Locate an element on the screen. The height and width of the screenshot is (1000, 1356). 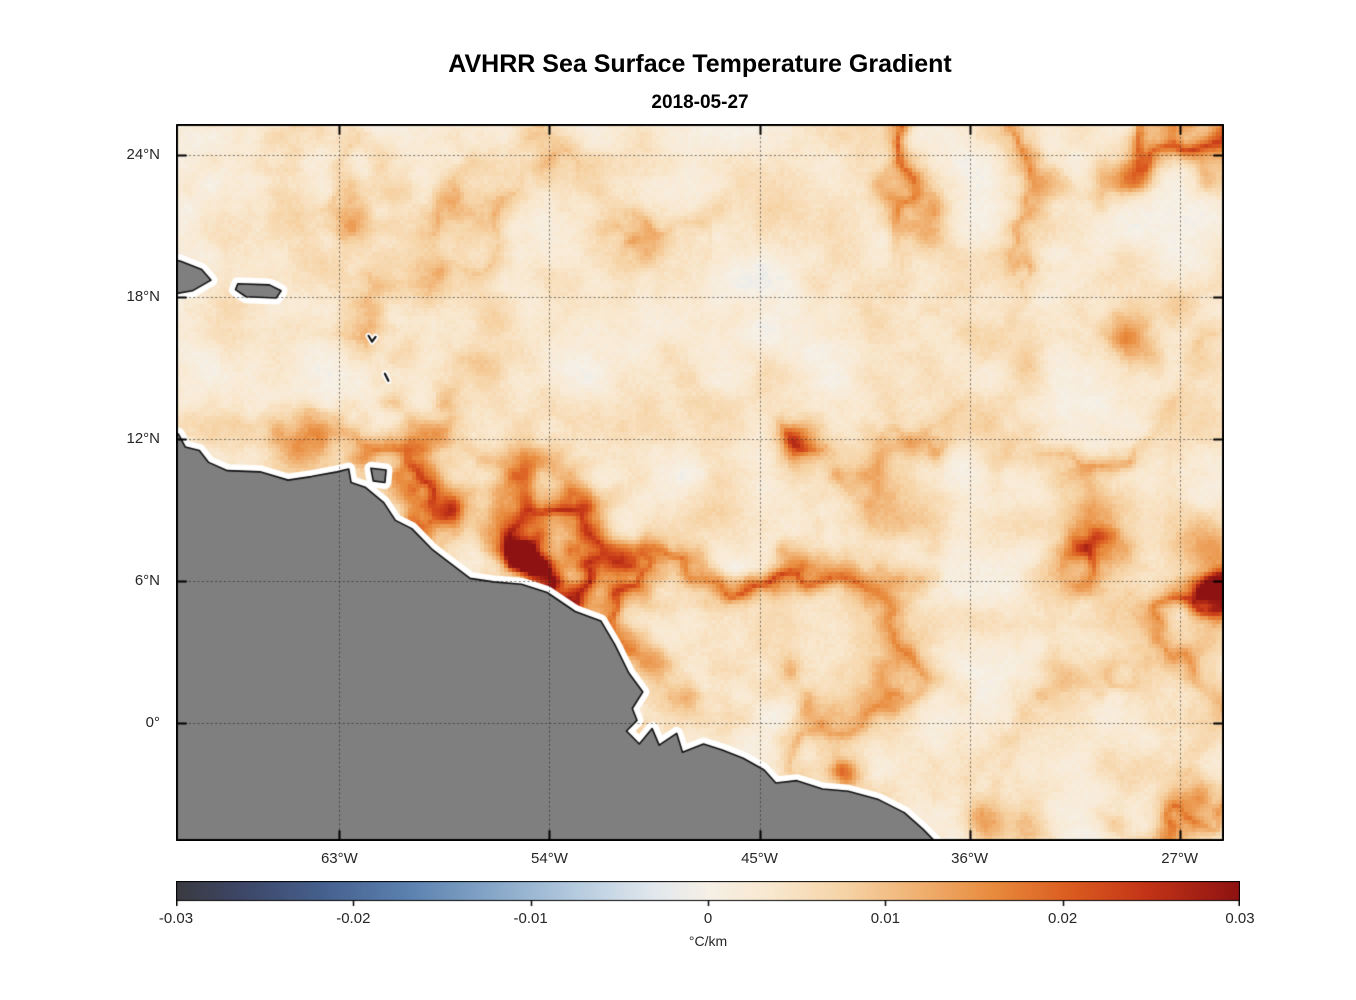
x-axis-tick-label: 63°W is located at coordinates (339, 858).